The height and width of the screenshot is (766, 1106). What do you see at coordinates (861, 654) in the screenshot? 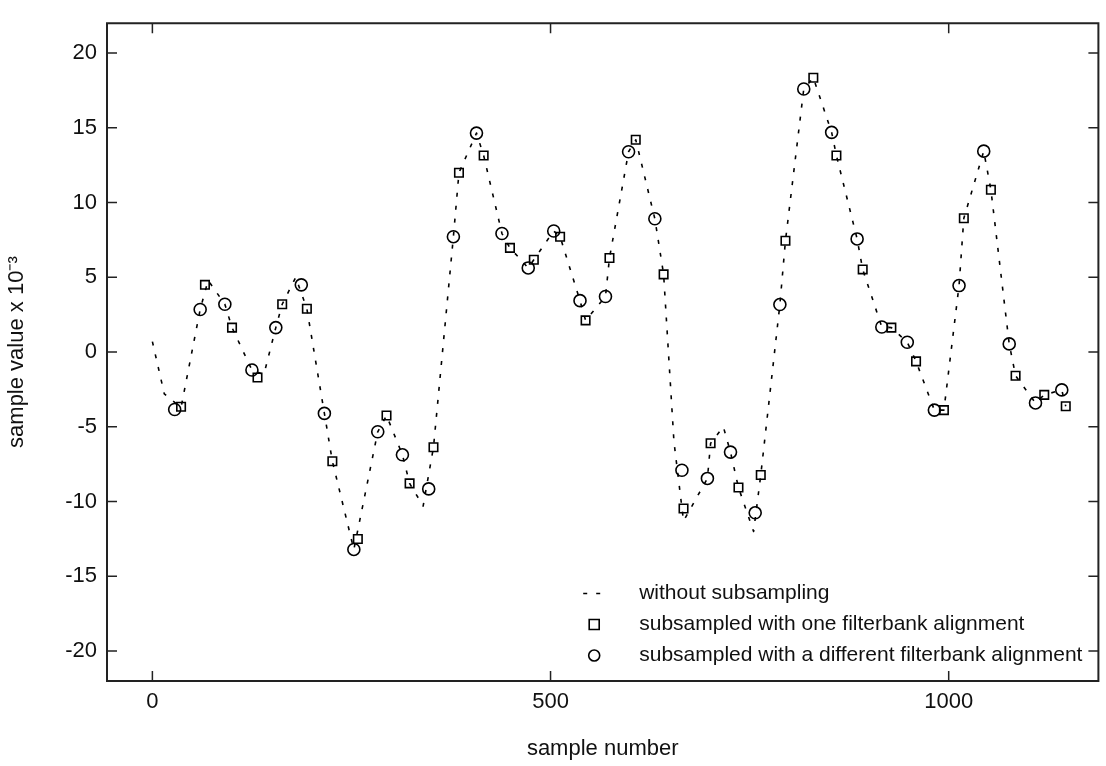
I see `legend-label: subsampled with a different filterbank alignment` at bounding box center [861, 654].